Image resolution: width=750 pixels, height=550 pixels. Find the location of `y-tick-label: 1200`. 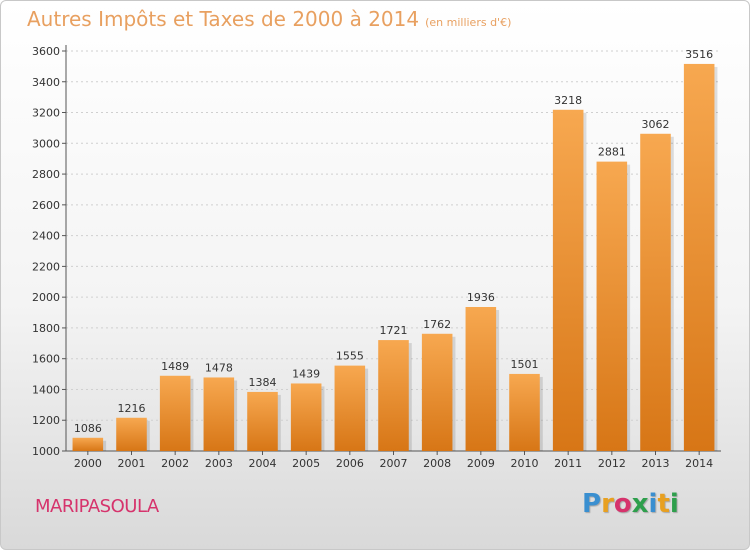

y-tick-label: 1200 is located at coordinates (46, 420).